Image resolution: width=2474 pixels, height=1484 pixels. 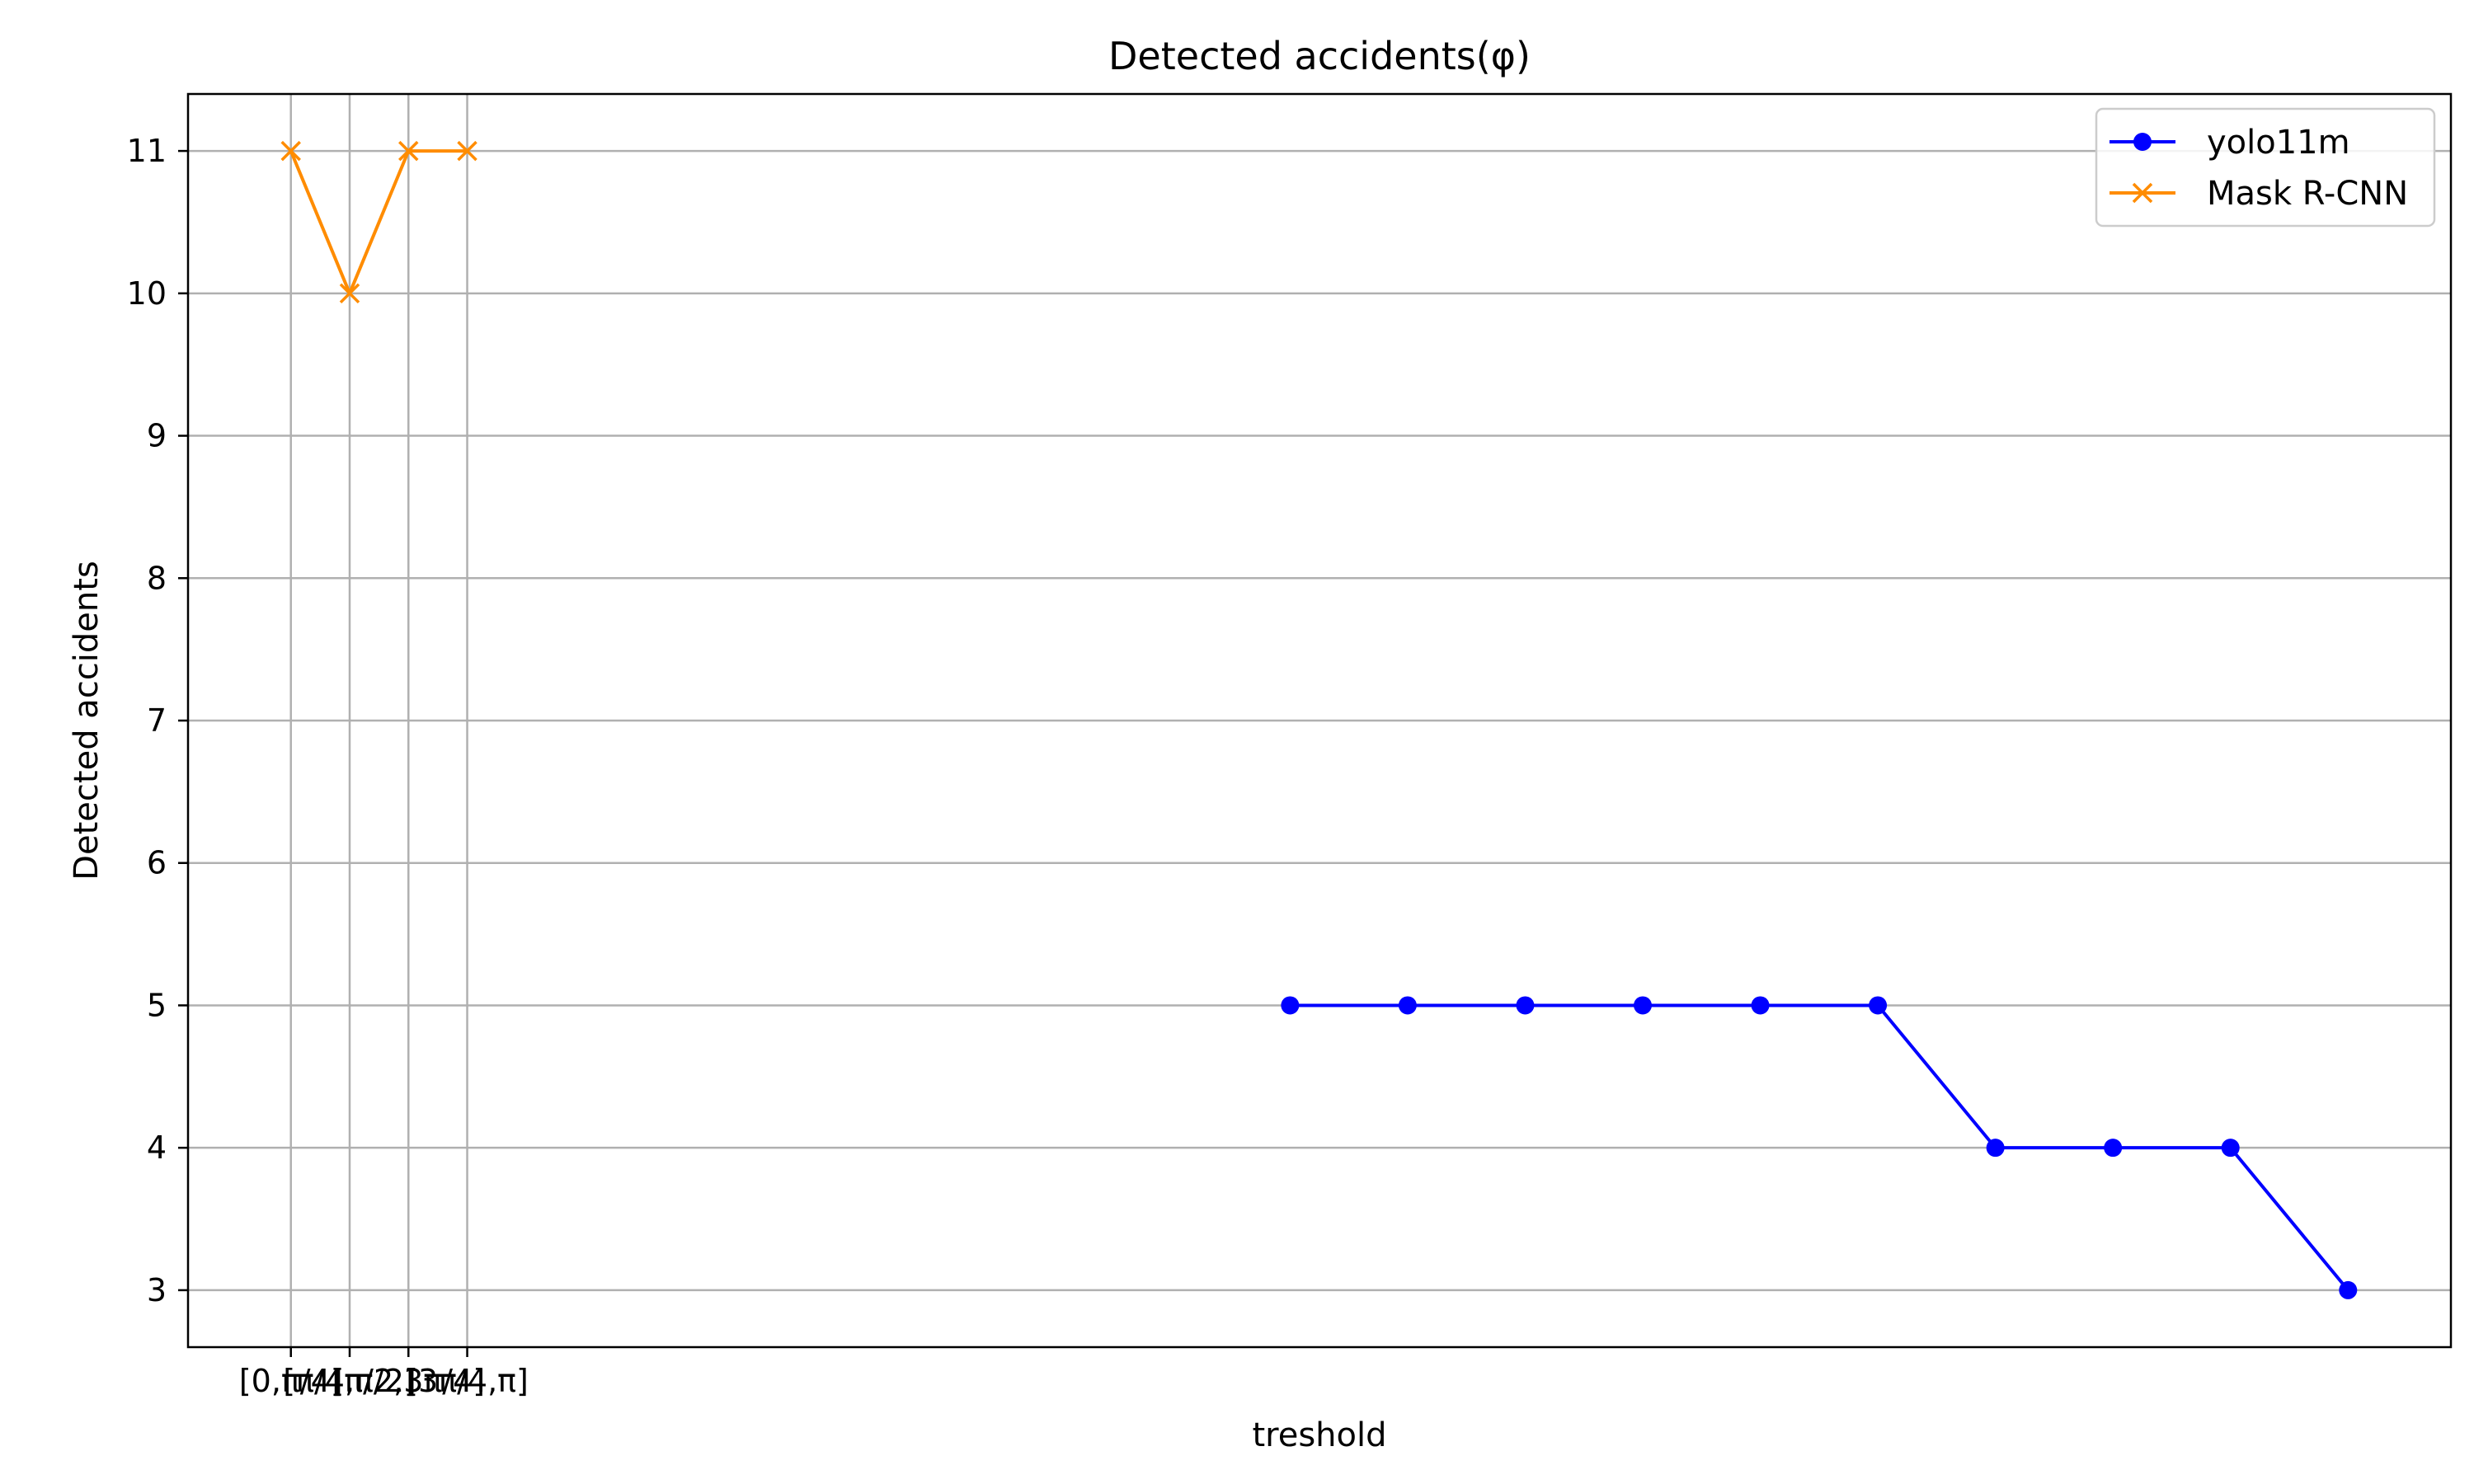 I want to click on x-tick-label: [0,π/4], so click(x=291, y=1381).